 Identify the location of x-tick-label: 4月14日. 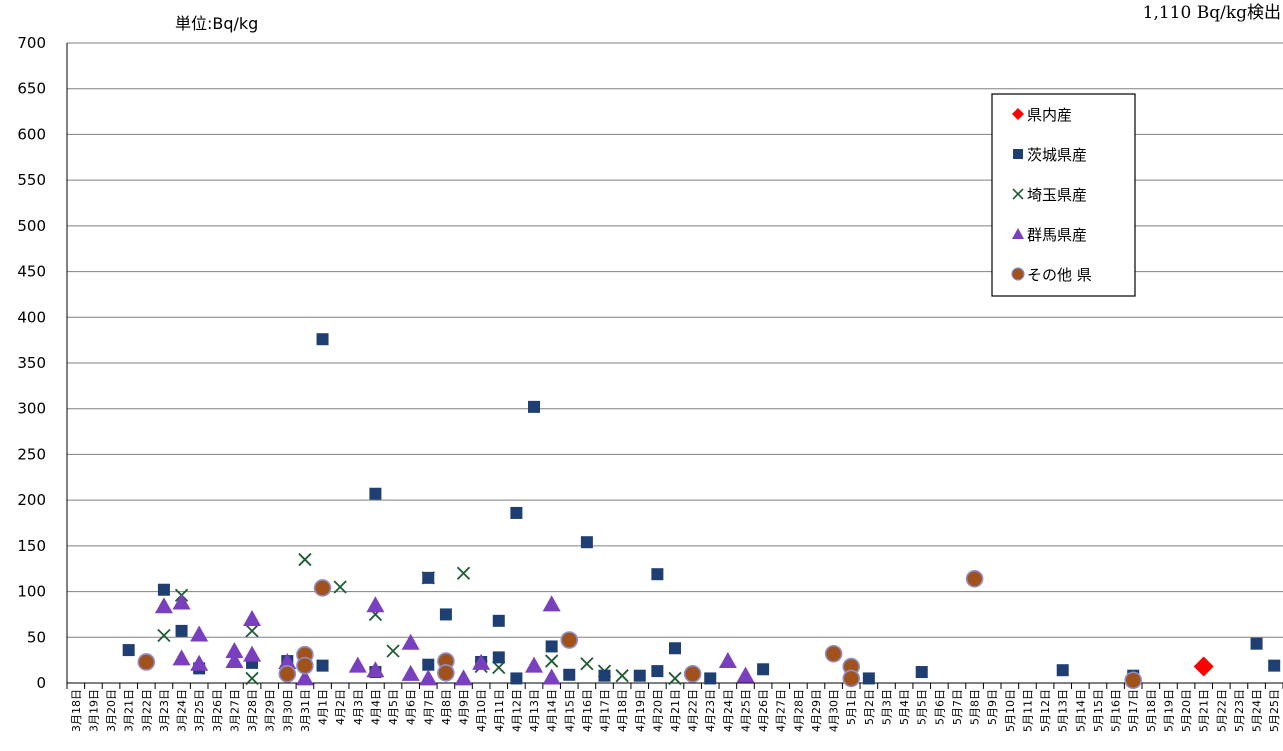
(552, 710).